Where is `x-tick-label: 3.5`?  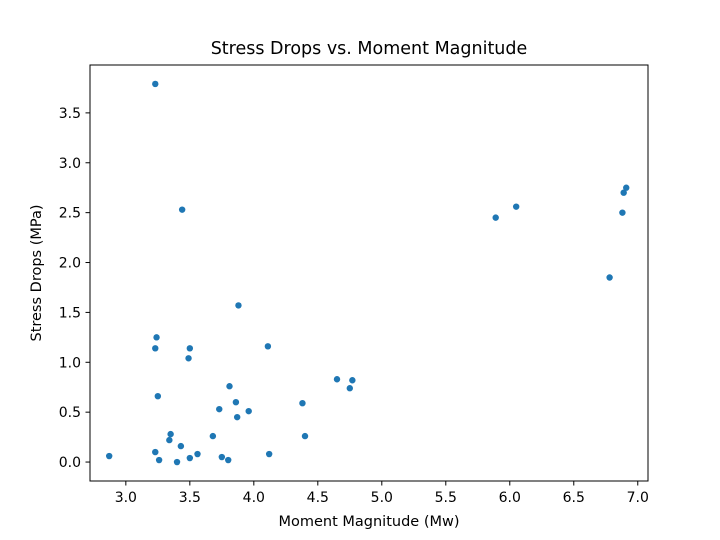
x-tick-label: 3.5 is located at coordinates (190, 498).